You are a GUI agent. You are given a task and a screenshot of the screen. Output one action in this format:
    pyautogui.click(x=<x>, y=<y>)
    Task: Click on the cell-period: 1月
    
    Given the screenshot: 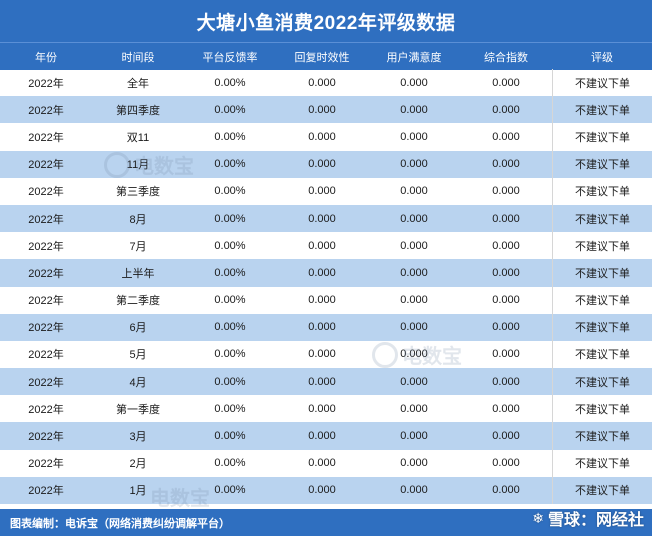 What is the action you would take?
    pyautogui.click(x=138, y=491)
    